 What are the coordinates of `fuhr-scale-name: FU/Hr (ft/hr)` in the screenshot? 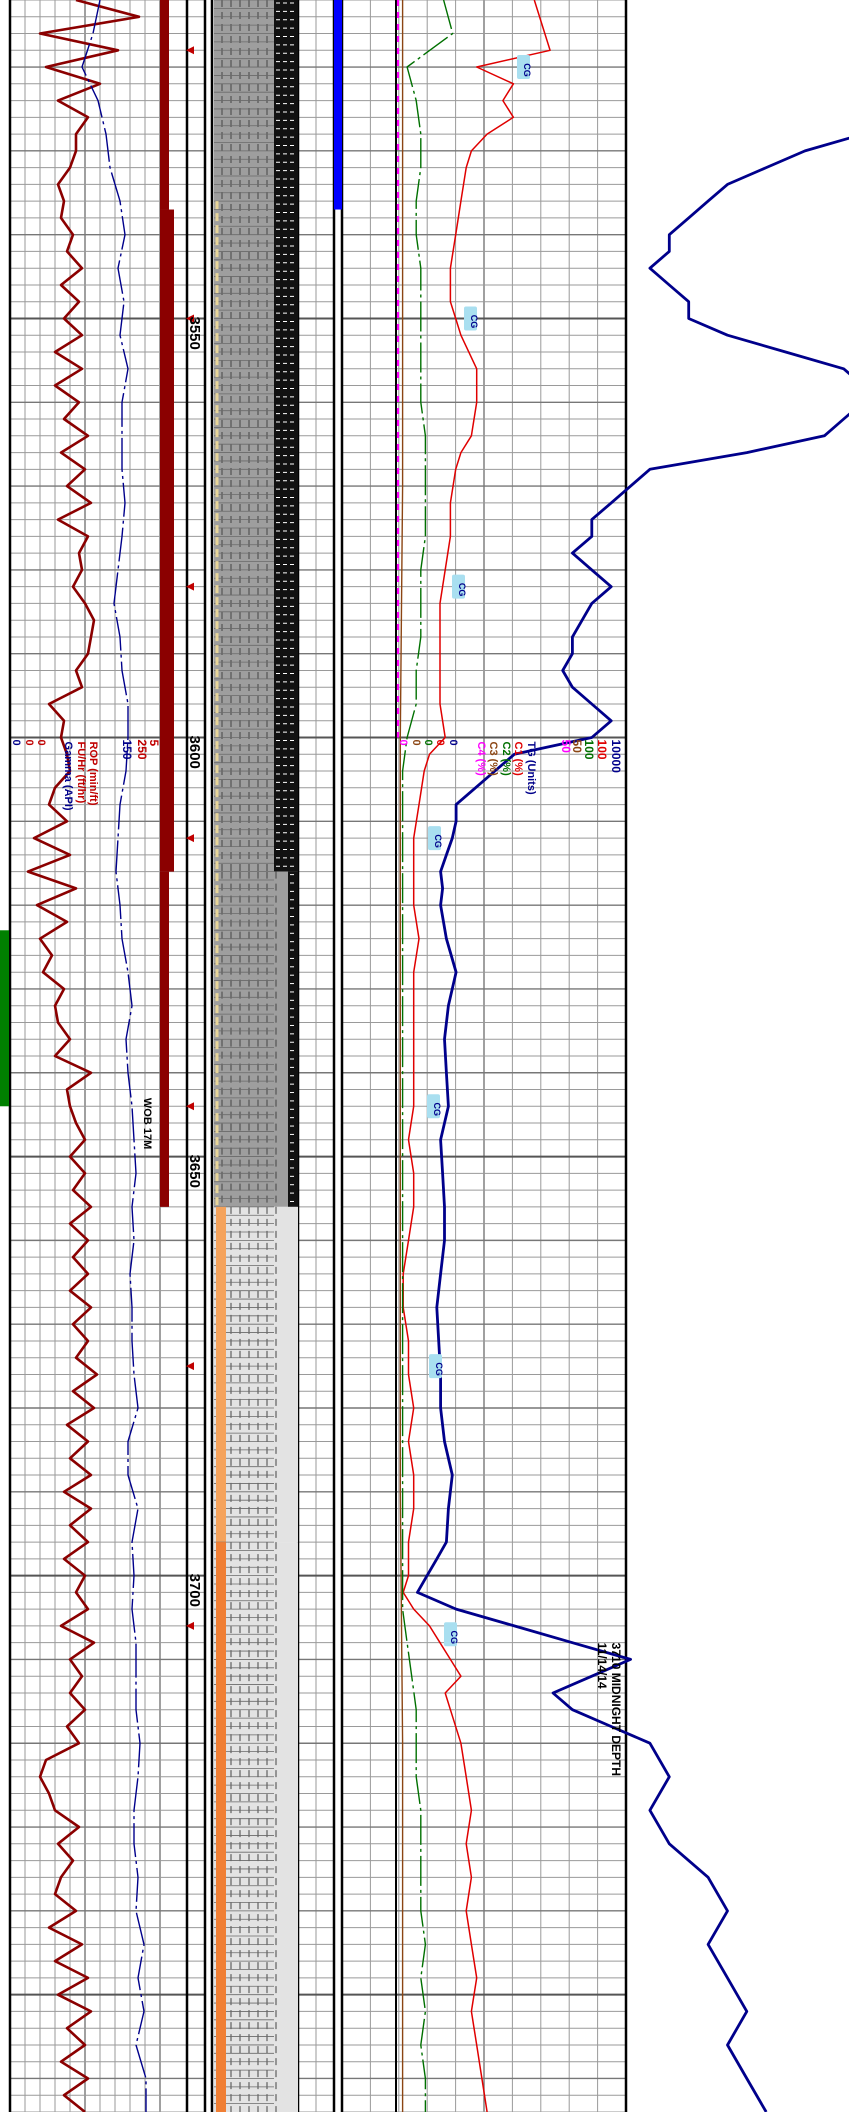 It's located at (81, 773).